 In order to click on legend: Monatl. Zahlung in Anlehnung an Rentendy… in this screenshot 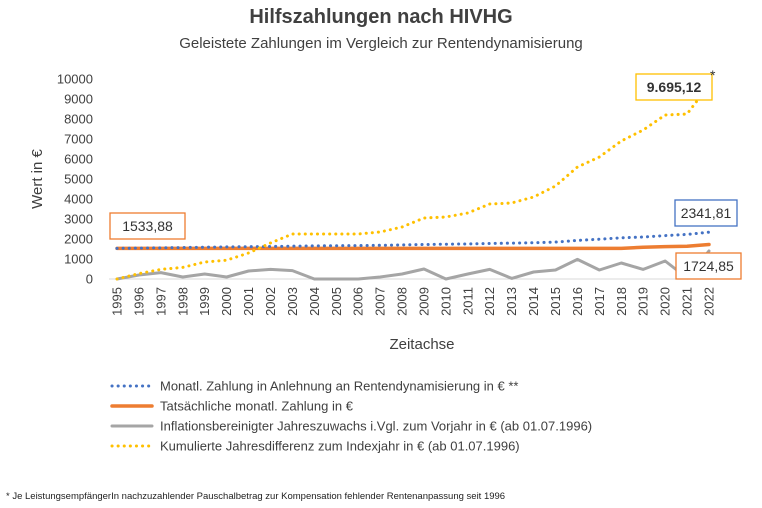, I will do `click(351, 416)`.